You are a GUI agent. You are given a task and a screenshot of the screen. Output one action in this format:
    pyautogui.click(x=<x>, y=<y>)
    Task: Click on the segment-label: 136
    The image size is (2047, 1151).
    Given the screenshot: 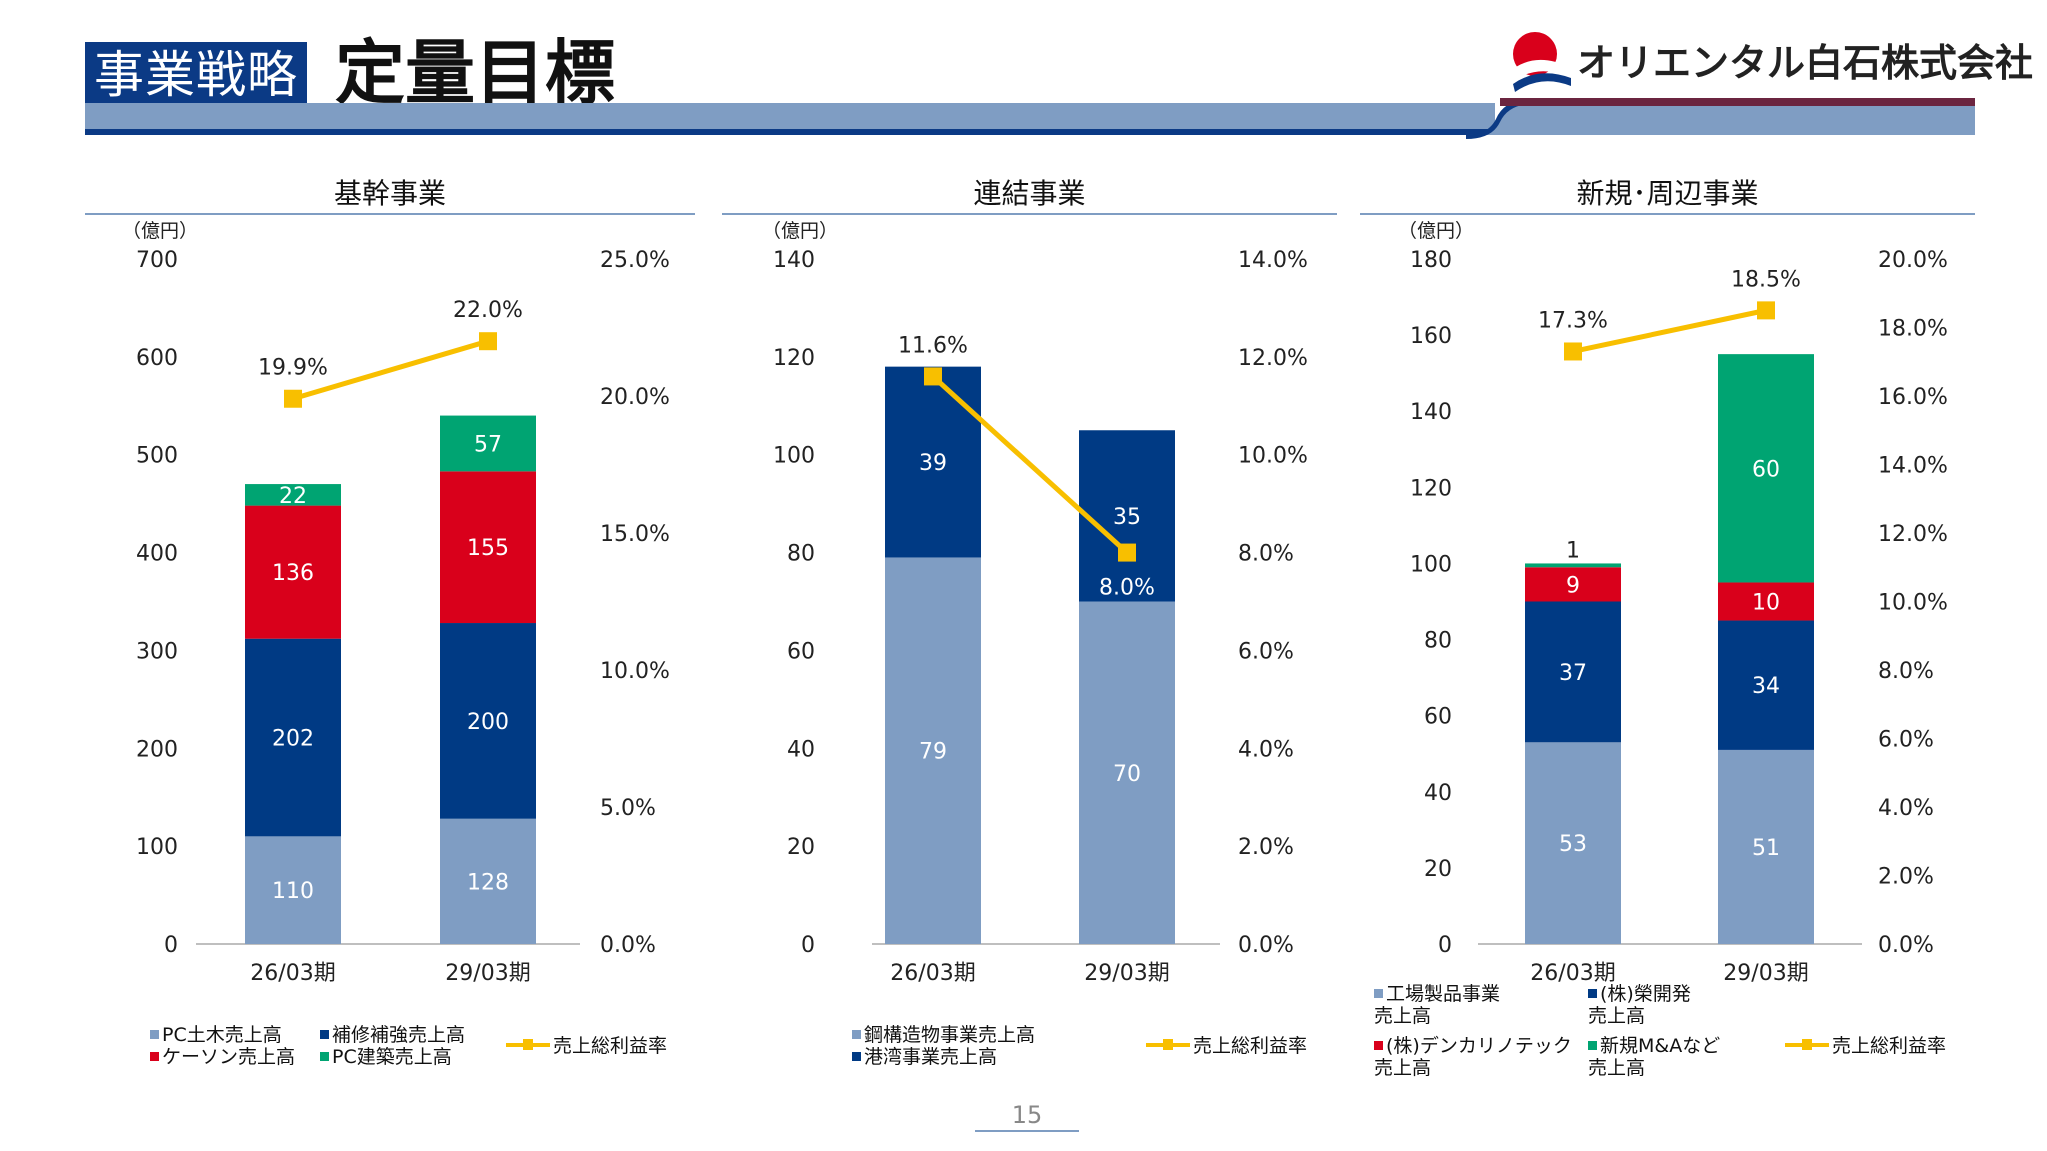 What is the action you would take?
    pyautogui.click(x=293, y=573)
    